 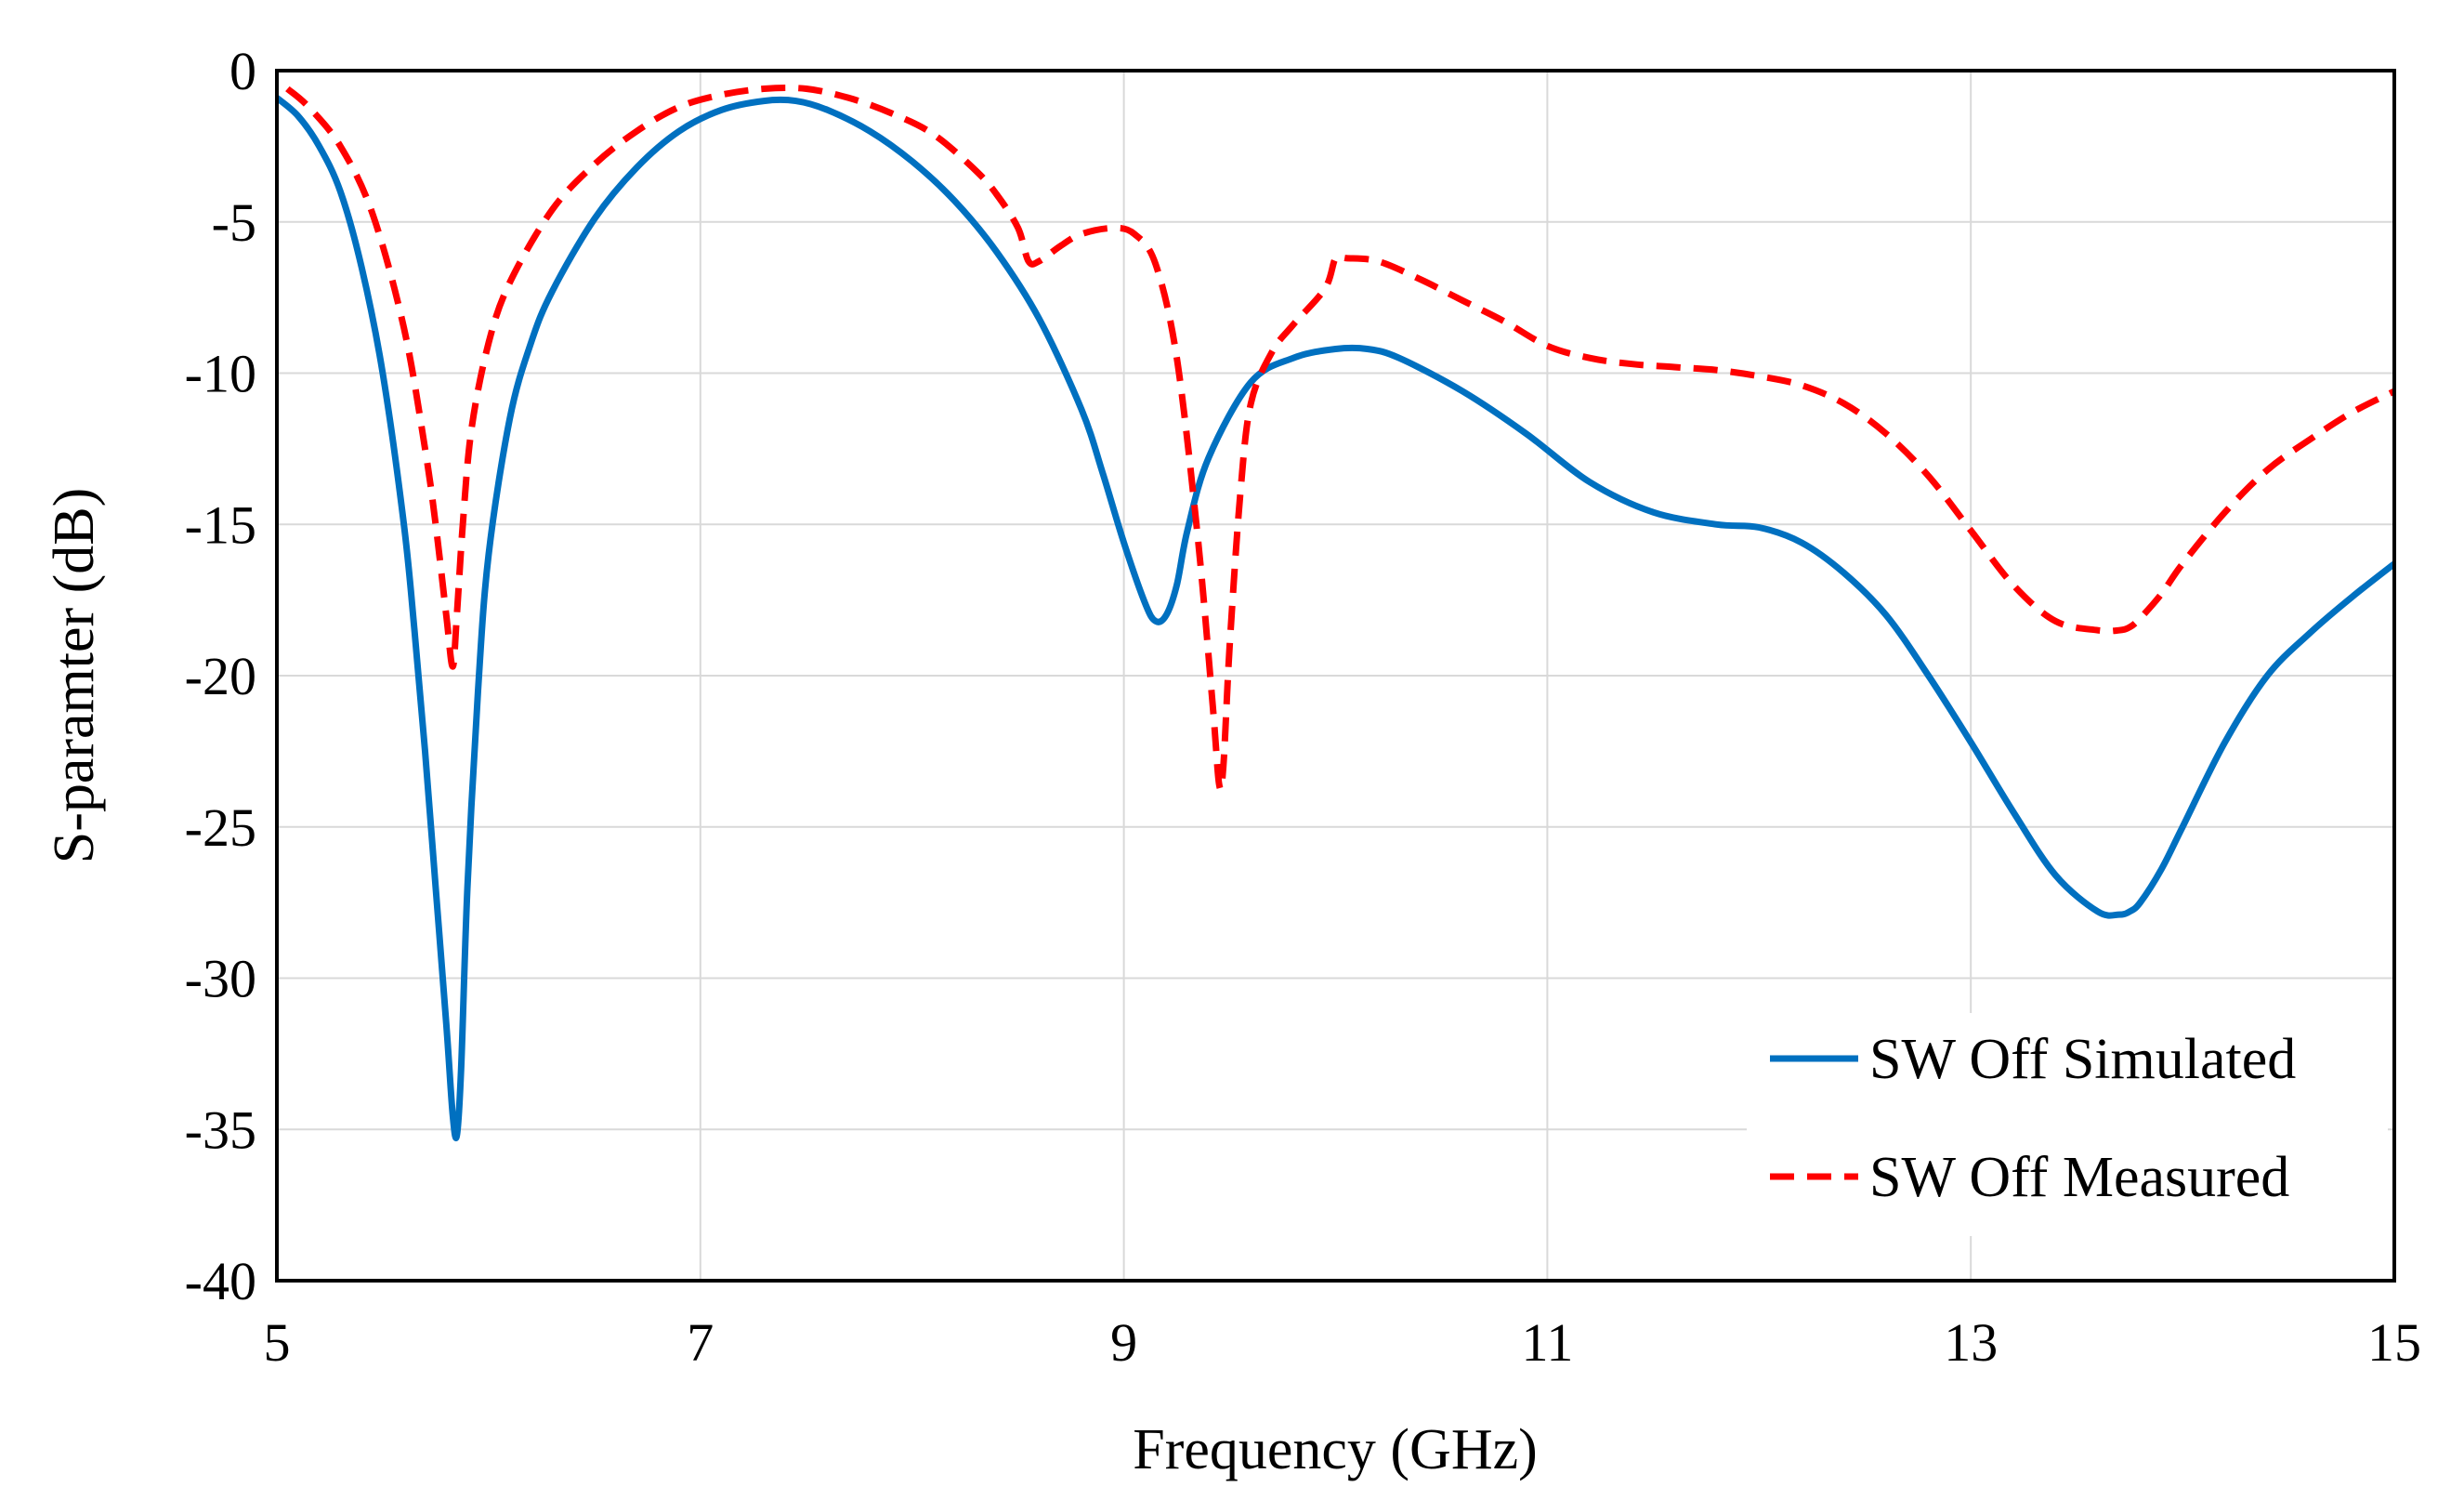 I want to click on y-axis-title: S-paramter (dB), so click(x=74, y=676).